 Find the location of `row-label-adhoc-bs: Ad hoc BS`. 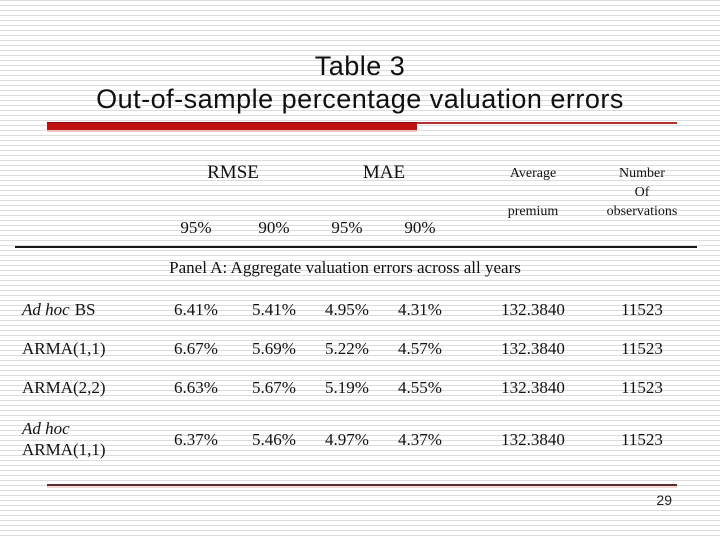

row-label-adhoc-bs: Ad hoc BS is located at coordinates (87, 310).